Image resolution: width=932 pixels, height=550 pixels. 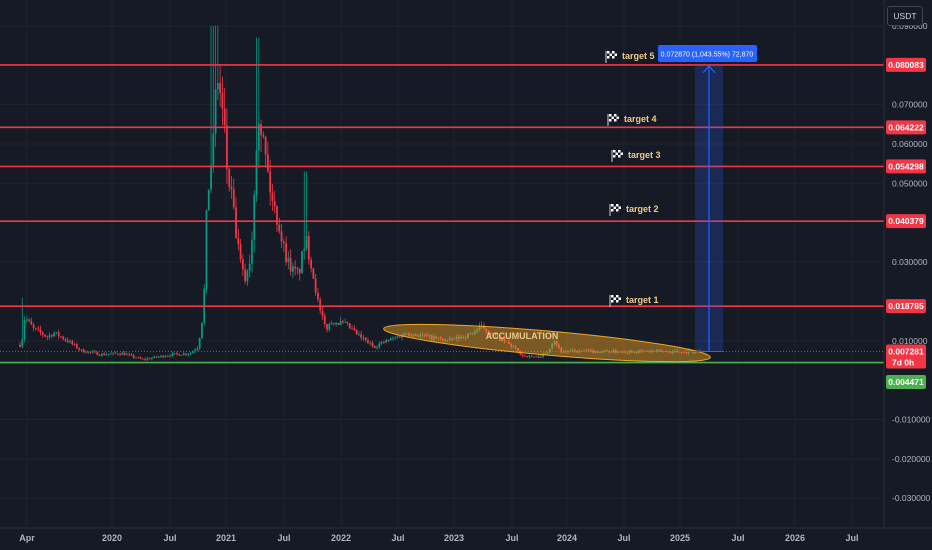 I want to click on y-tick-label: 0.070000, so click(x=910, y=105).